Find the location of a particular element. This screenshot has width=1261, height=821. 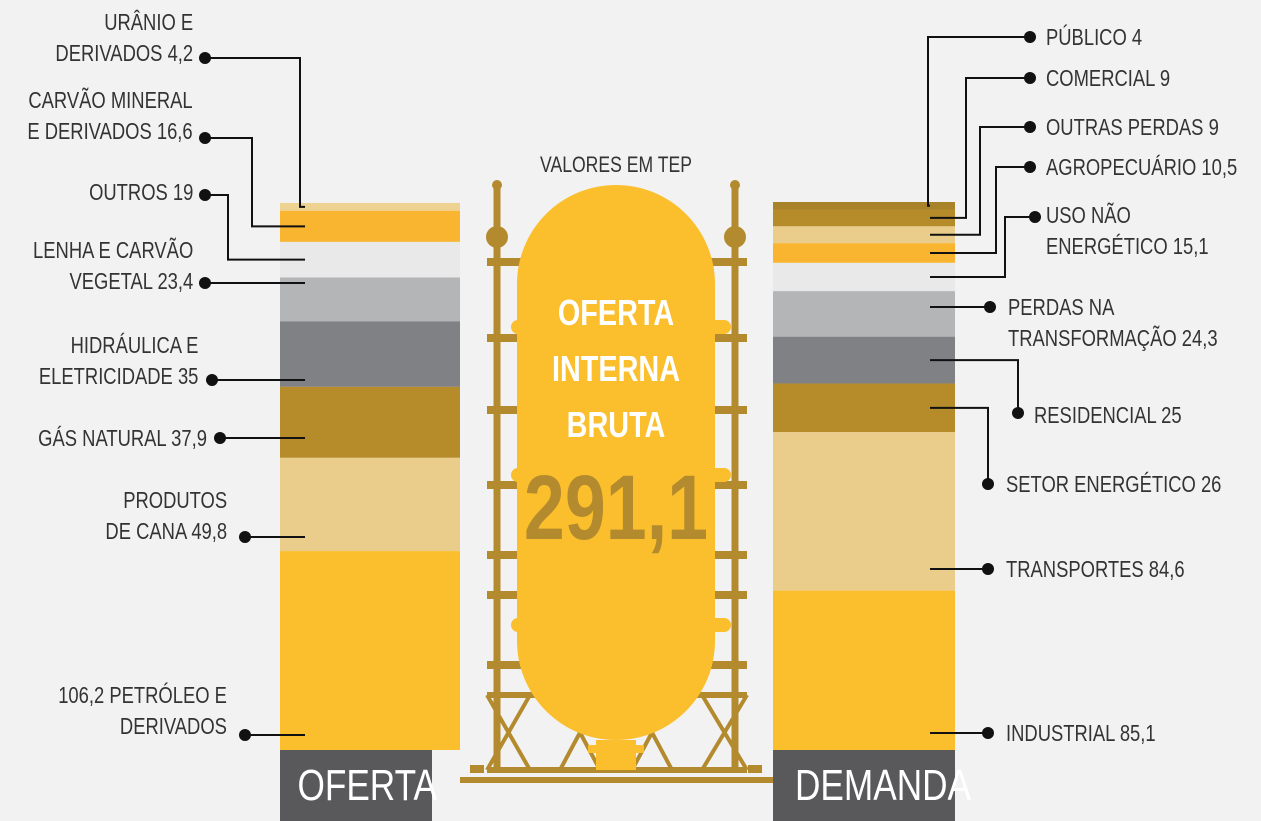

label: INDUSTRIAL 85,1 is located at coordinates (1081, 733).